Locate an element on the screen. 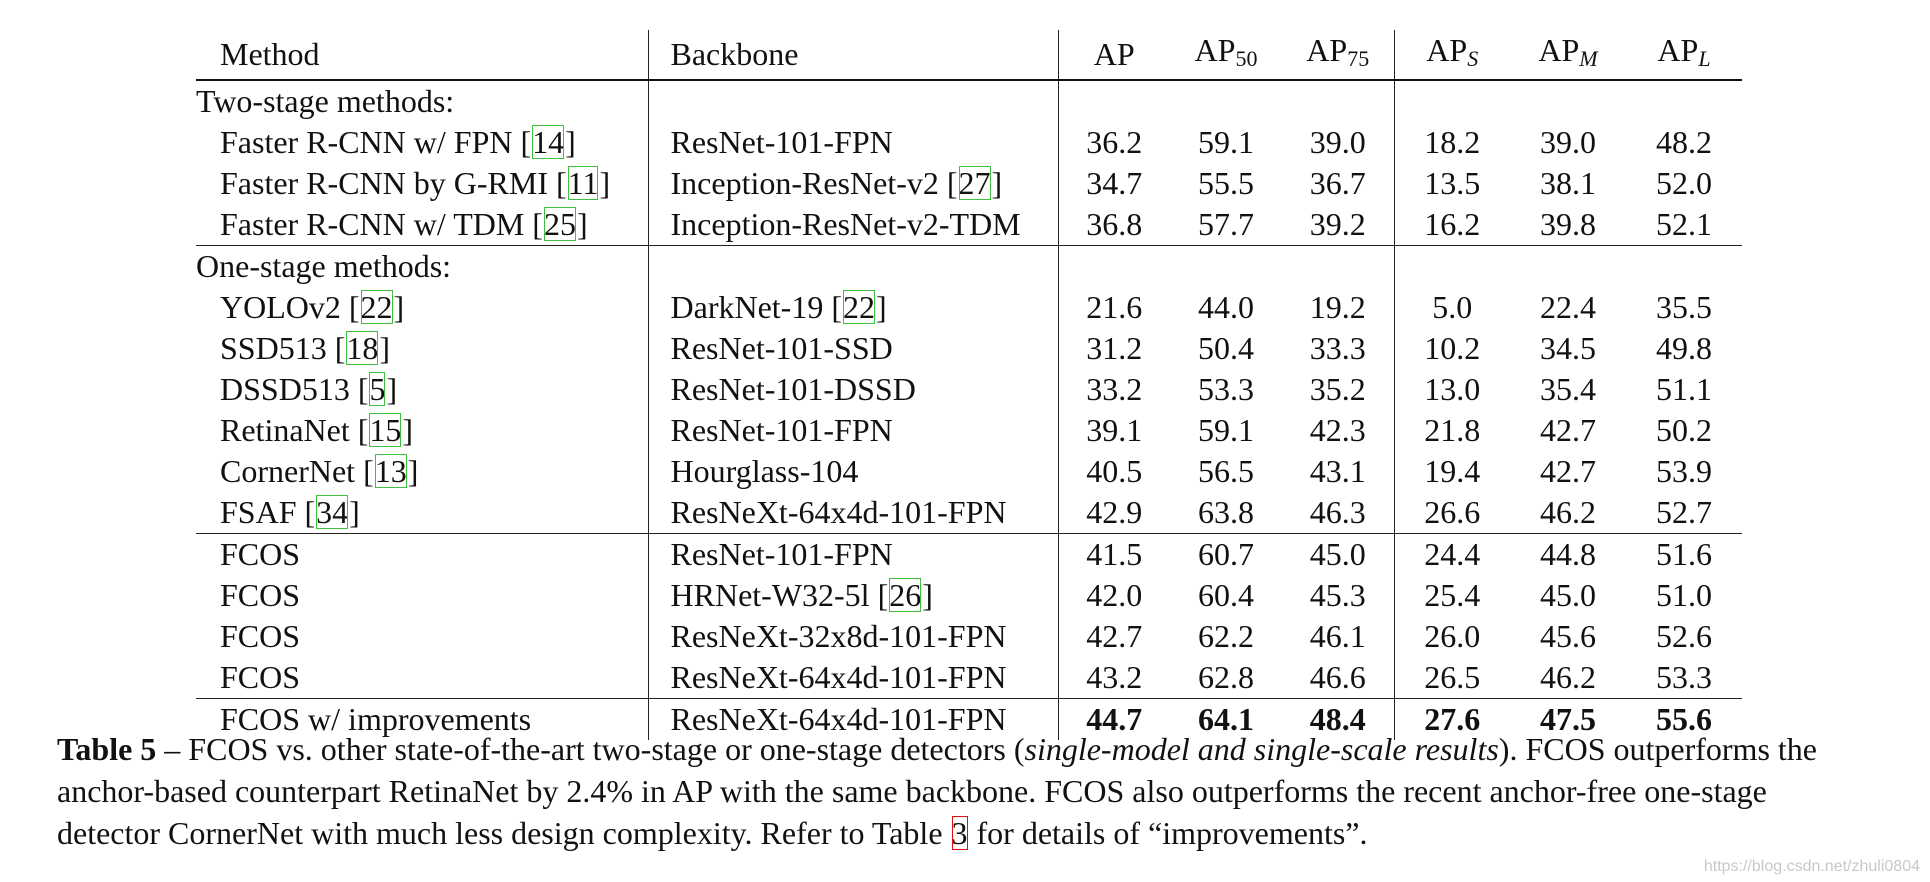 The image size is (1930, 882). value-apm: 39.0 is located at coordinates (1568, 142).